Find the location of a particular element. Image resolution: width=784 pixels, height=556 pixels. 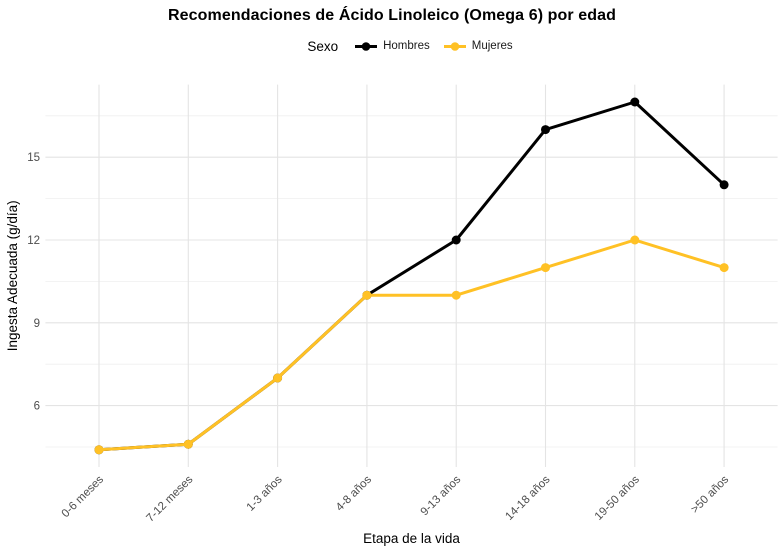

svg-text: 0-6 meses is located at coordinates (83, 496).